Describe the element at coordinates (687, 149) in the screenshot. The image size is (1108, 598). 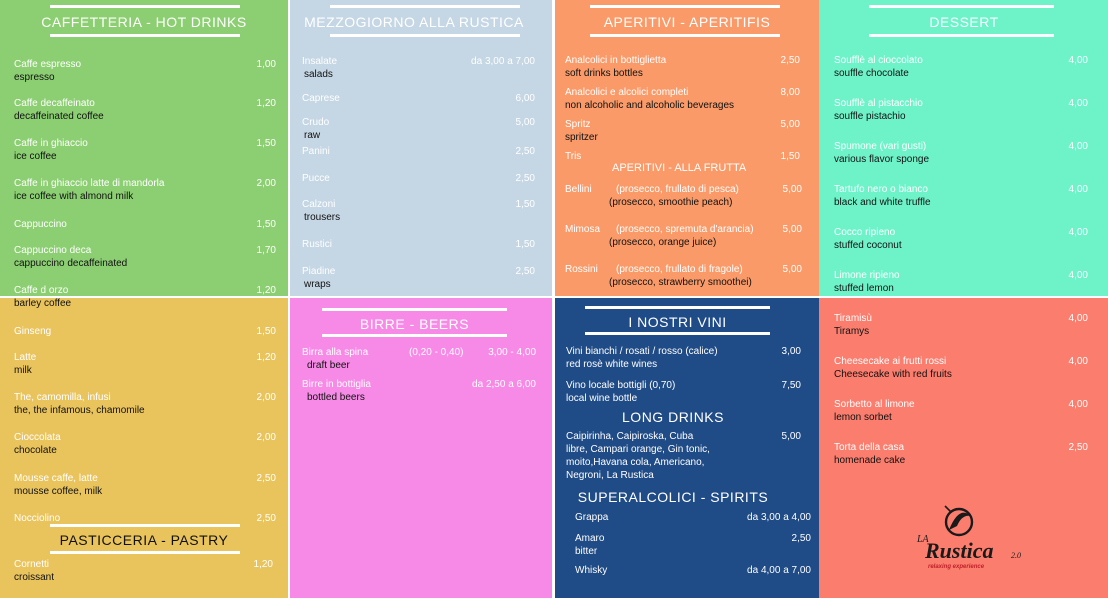
I see `panel-aperitivi` at that location.